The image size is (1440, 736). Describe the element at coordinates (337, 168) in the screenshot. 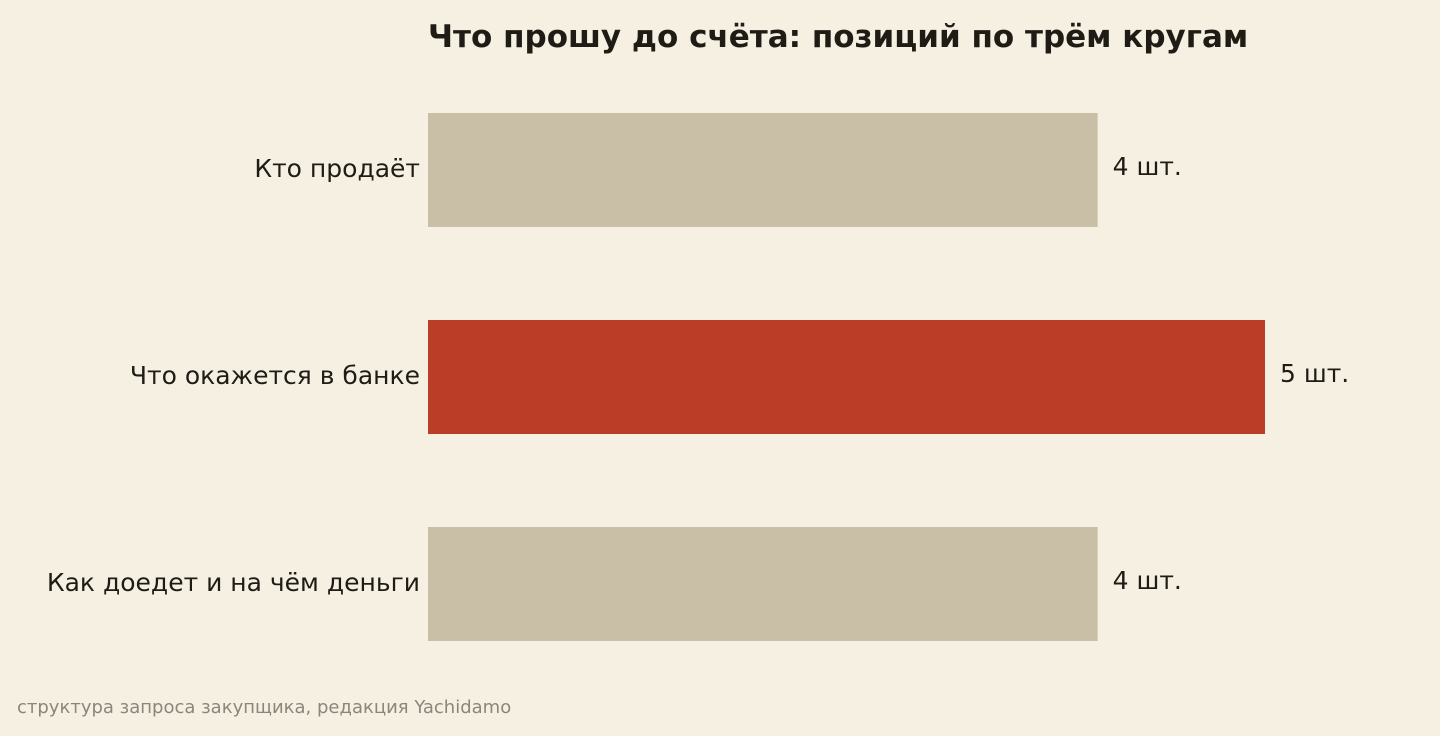

I see `category-label: Кто продаёт` at that location.